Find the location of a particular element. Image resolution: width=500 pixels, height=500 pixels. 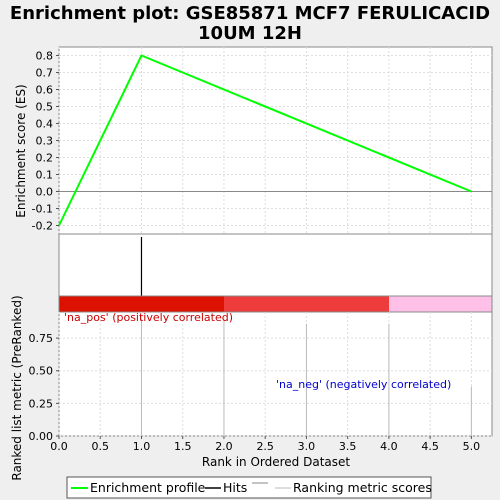

es-y-tick-label: 0.8 is located at coordinates (45, 56).